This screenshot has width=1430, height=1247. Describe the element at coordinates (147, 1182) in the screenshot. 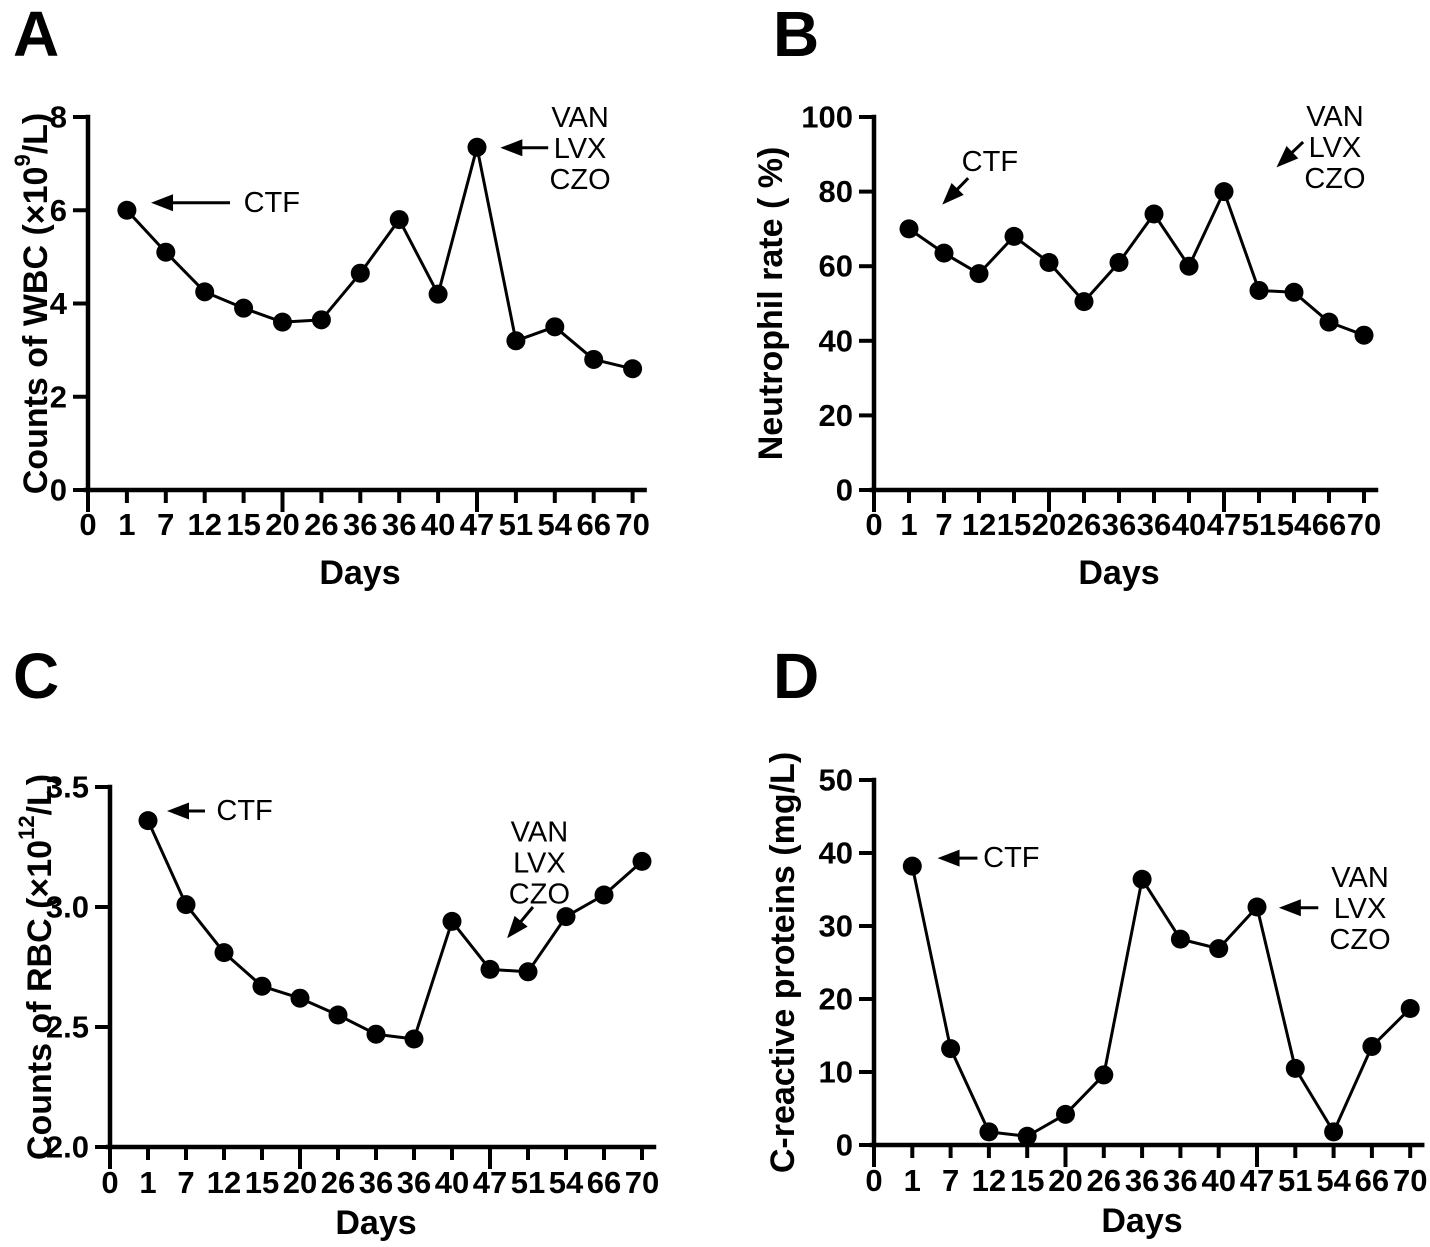

I see `x-tick-label: 1` at that location.